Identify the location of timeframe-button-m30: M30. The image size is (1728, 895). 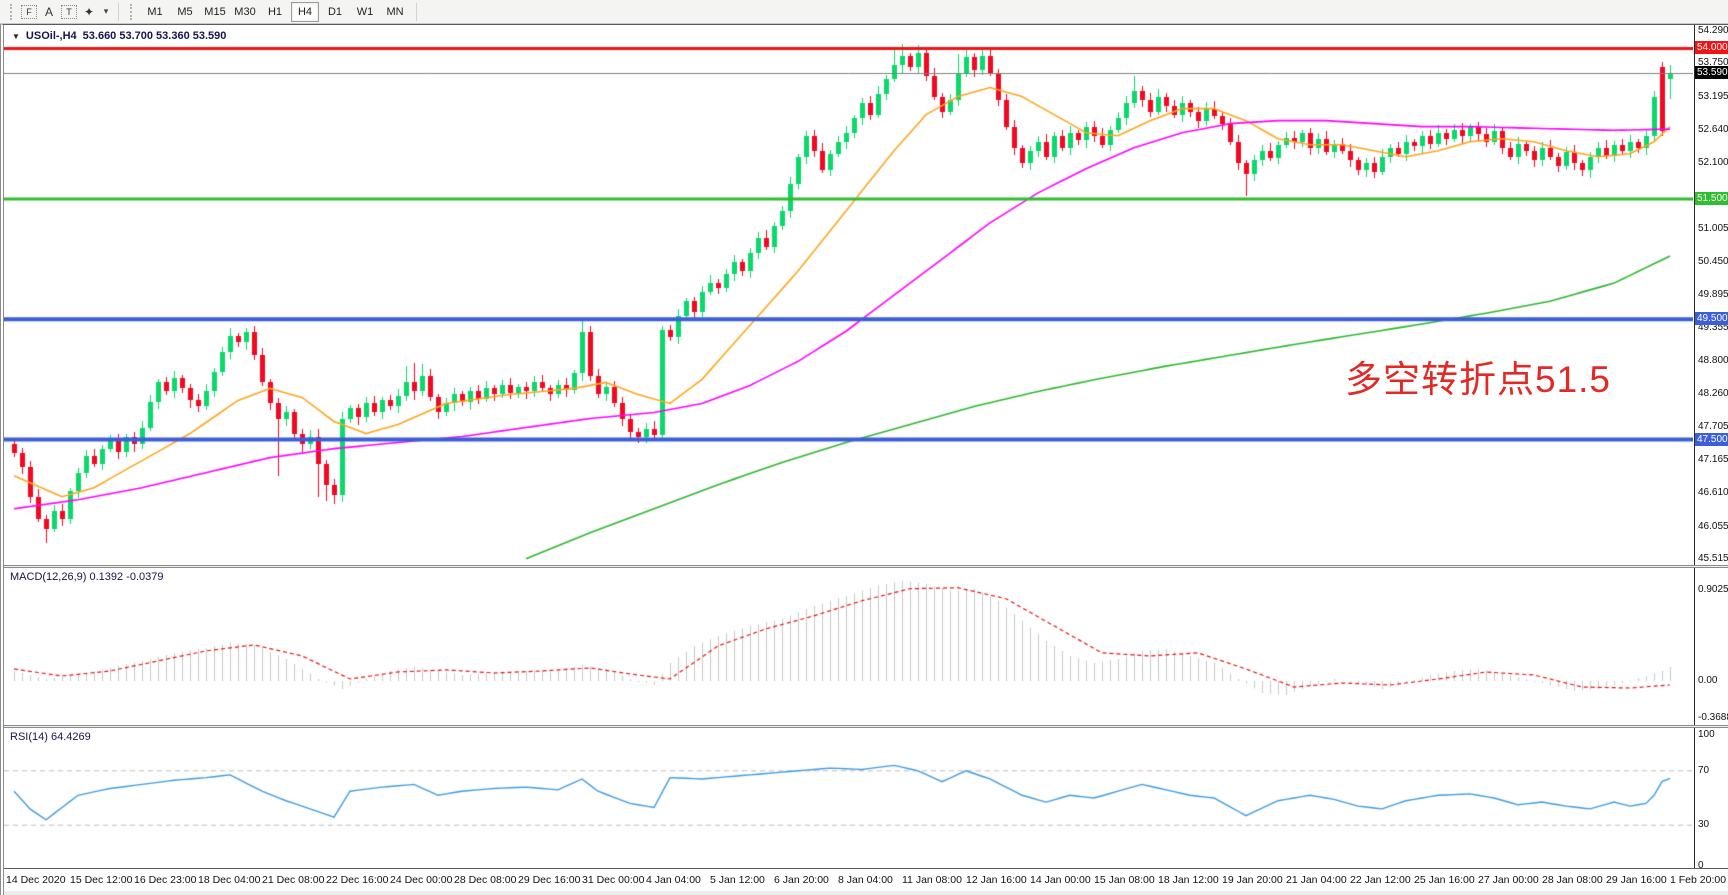
(245, 12).